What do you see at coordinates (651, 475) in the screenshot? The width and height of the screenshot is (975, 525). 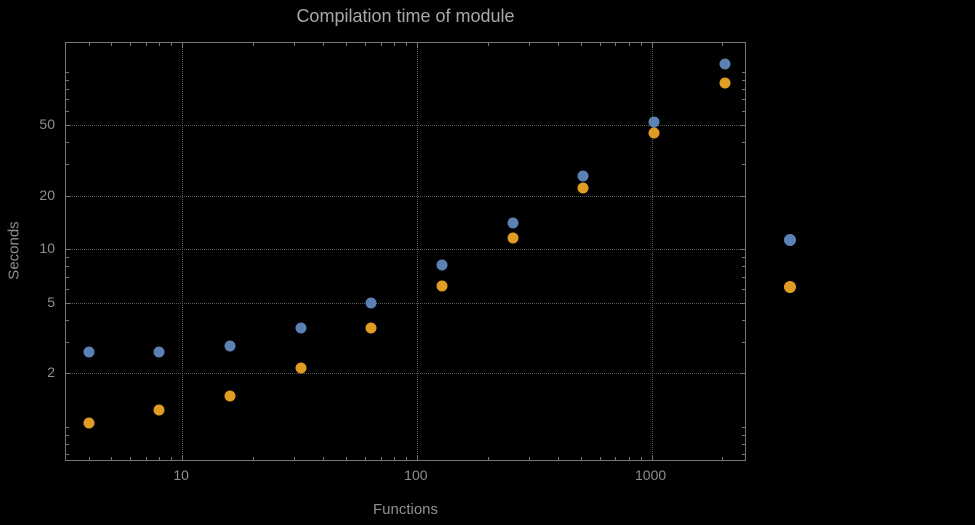 I see `x-tick-label: 1000` at bounding box center [651, 475].